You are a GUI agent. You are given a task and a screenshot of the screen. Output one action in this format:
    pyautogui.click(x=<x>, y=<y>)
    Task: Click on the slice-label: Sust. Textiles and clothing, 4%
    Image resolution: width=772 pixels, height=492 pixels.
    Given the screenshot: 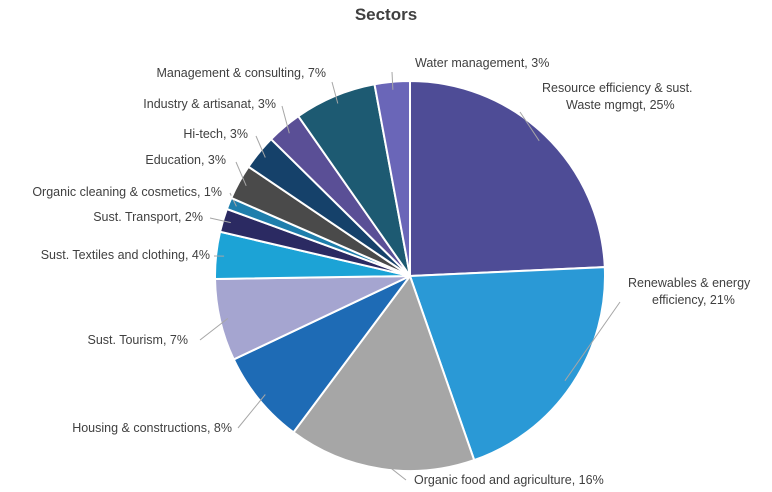 What is the action you would take?
    pyautogui.click(x=125, y=255)
    